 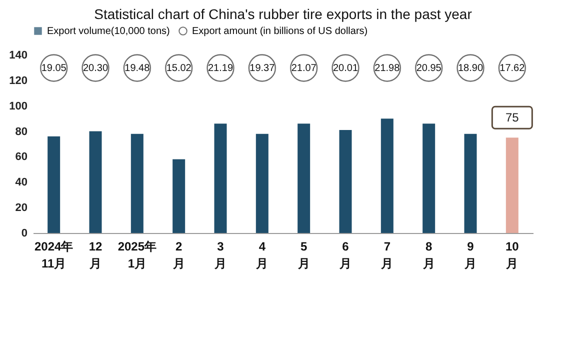 I want to click on legend-label: Export volume(10,000 tons), so click(x=108, y=31).